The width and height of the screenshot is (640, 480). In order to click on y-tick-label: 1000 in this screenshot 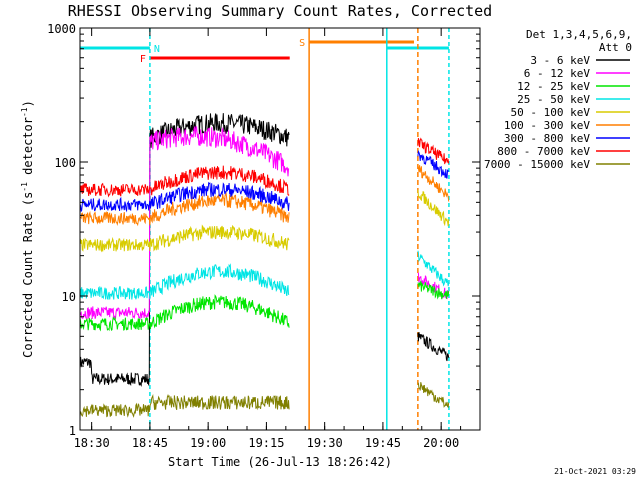, I will do `click(61, 29)`.